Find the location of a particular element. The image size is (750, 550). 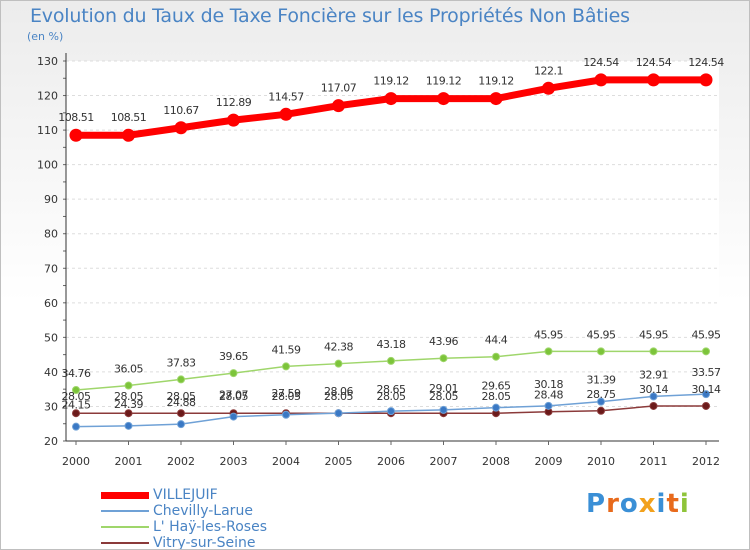

data-label: 30.18 is located at coordinates (548, 384).